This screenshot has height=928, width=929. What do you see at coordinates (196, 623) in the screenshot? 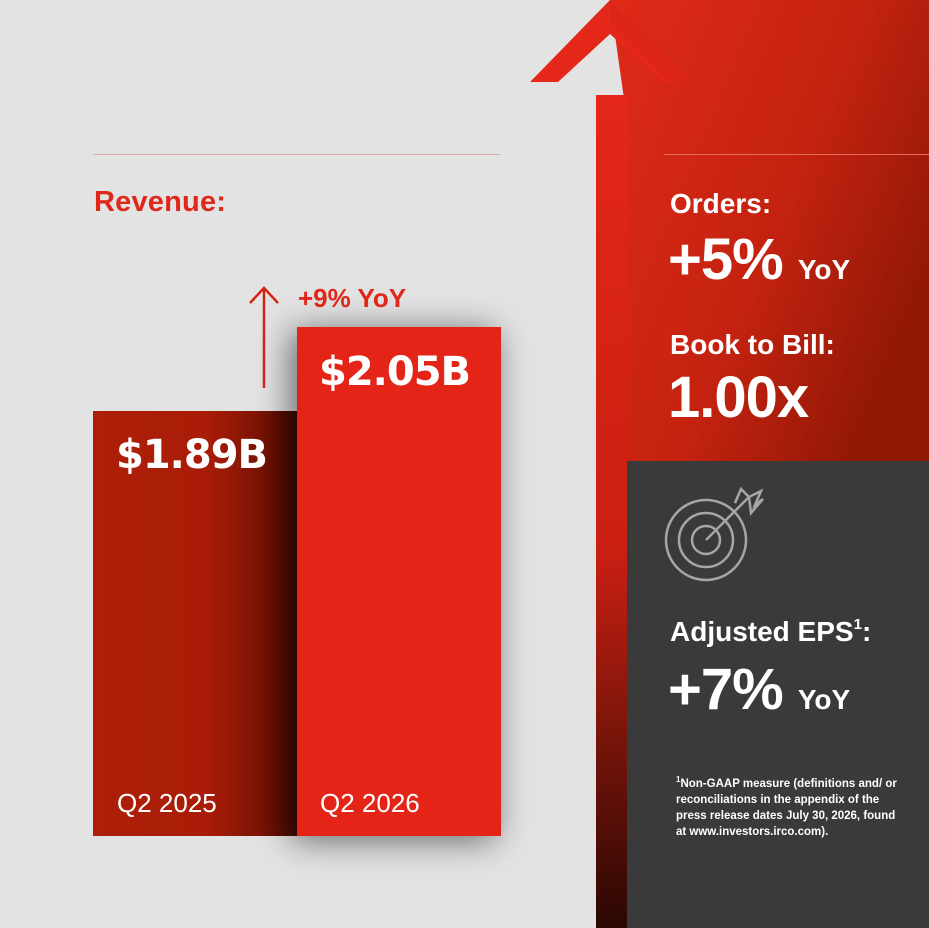
I see `bar-q2-2025` at bounding box center [196, 623].